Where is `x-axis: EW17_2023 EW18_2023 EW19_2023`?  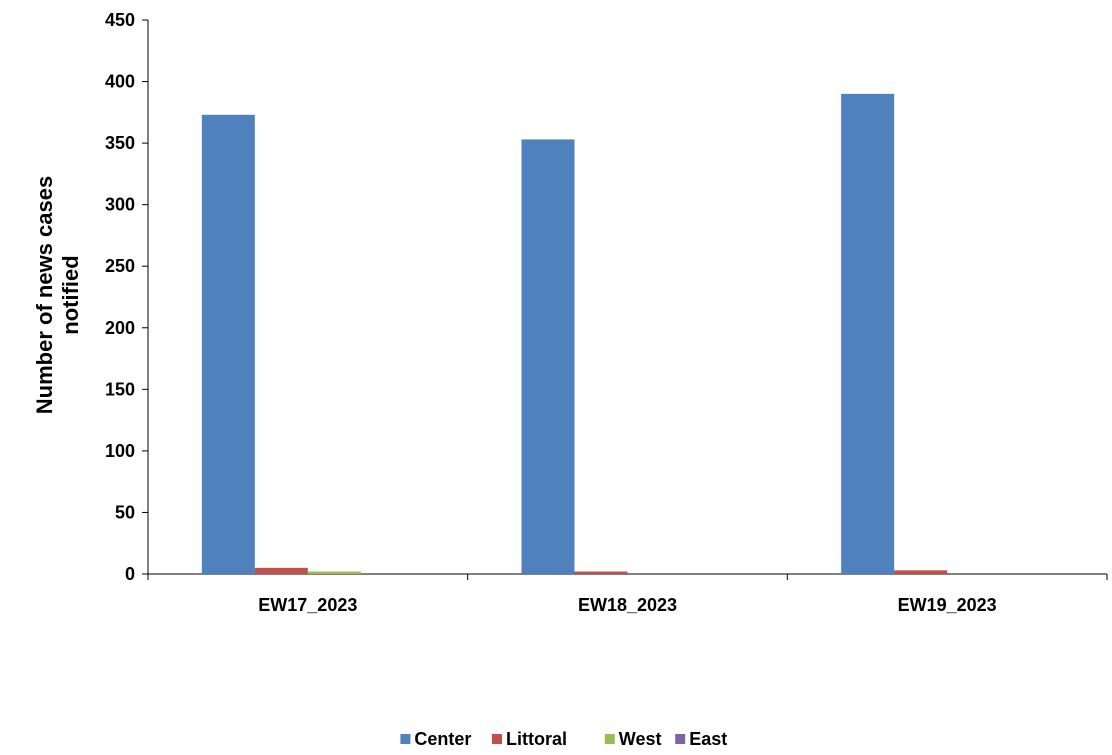
x-axis: EW17_2023 EW18_2023 EW19_2023 is located at coordinates (627, 594).